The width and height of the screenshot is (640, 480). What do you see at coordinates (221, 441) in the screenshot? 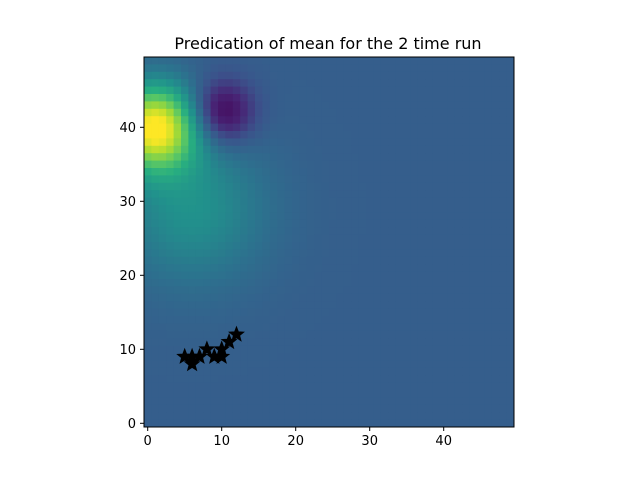
I see `x-tick-label: 10` at bounding box center [221, 441].